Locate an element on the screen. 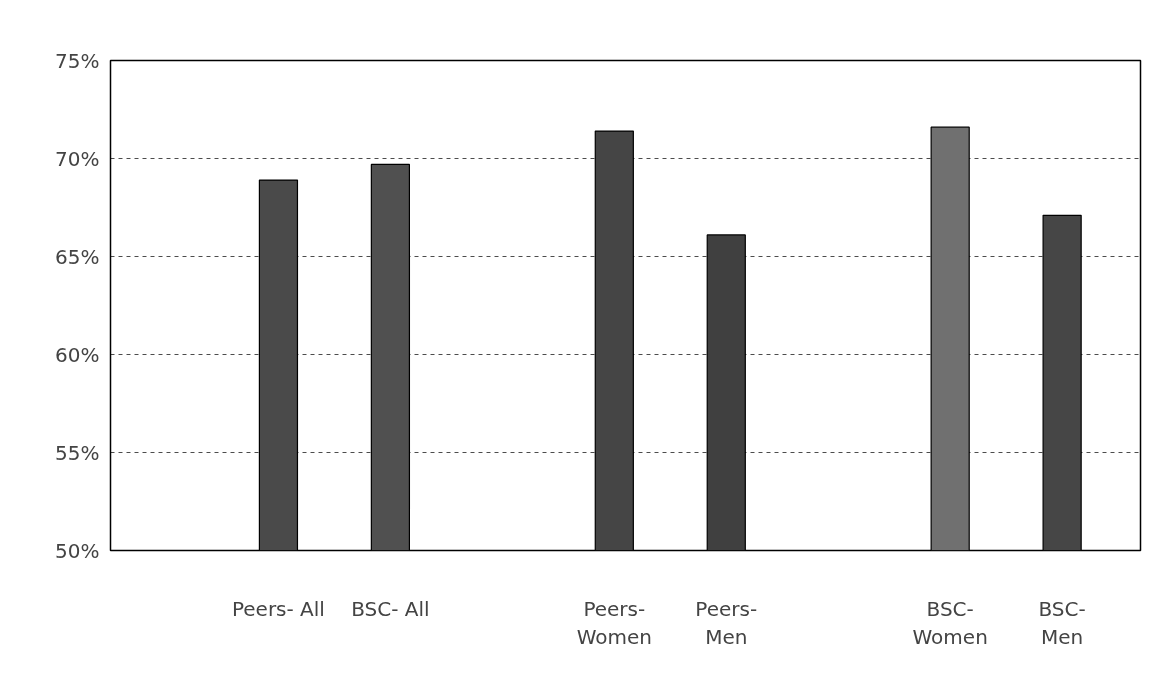 This screenshot has height=677, width=1161. y-tick-label: 70% is located at coordinates (77, 158).